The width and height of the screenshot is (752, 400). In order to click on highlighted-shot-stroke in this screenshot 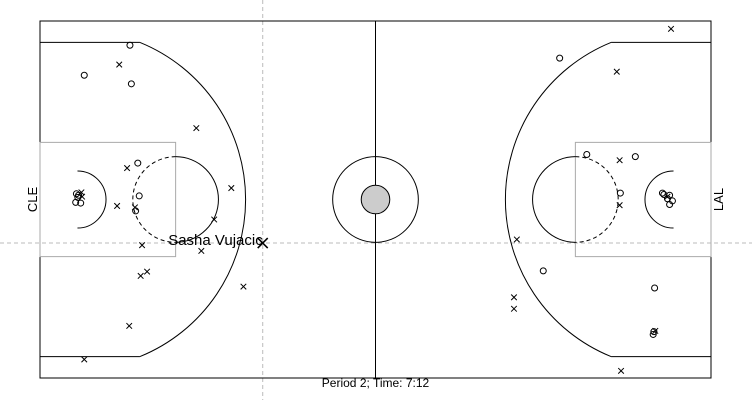, I will do `click(263, 243)`.